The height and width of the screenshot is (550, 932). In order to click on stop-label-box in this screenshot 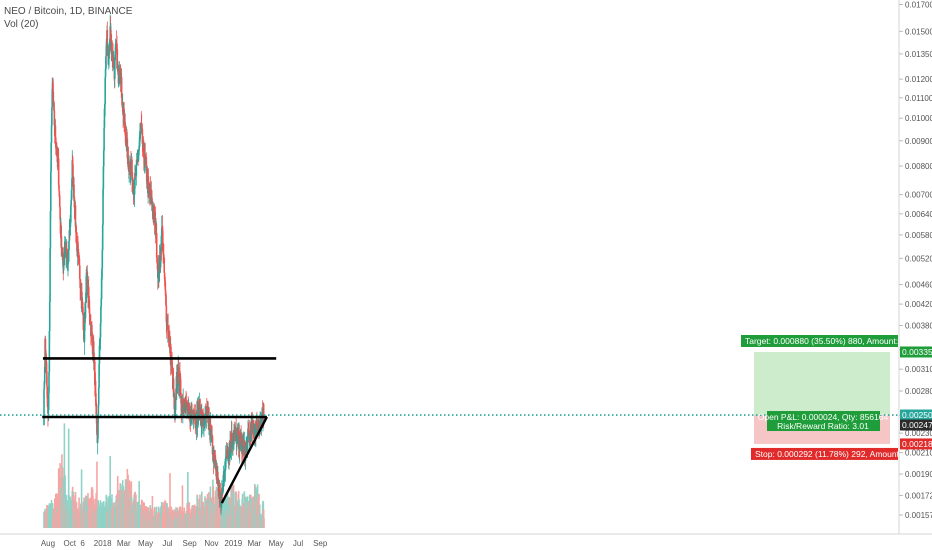, I will do `click(824, 453)`.